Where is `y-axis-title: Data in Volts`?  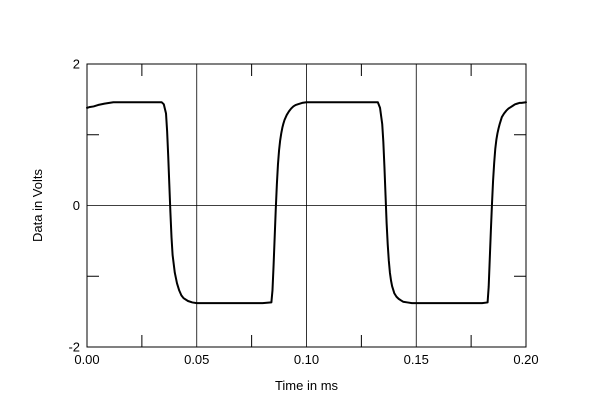 y-axis-title: Data in Volts is located at coordinates (37, 205).